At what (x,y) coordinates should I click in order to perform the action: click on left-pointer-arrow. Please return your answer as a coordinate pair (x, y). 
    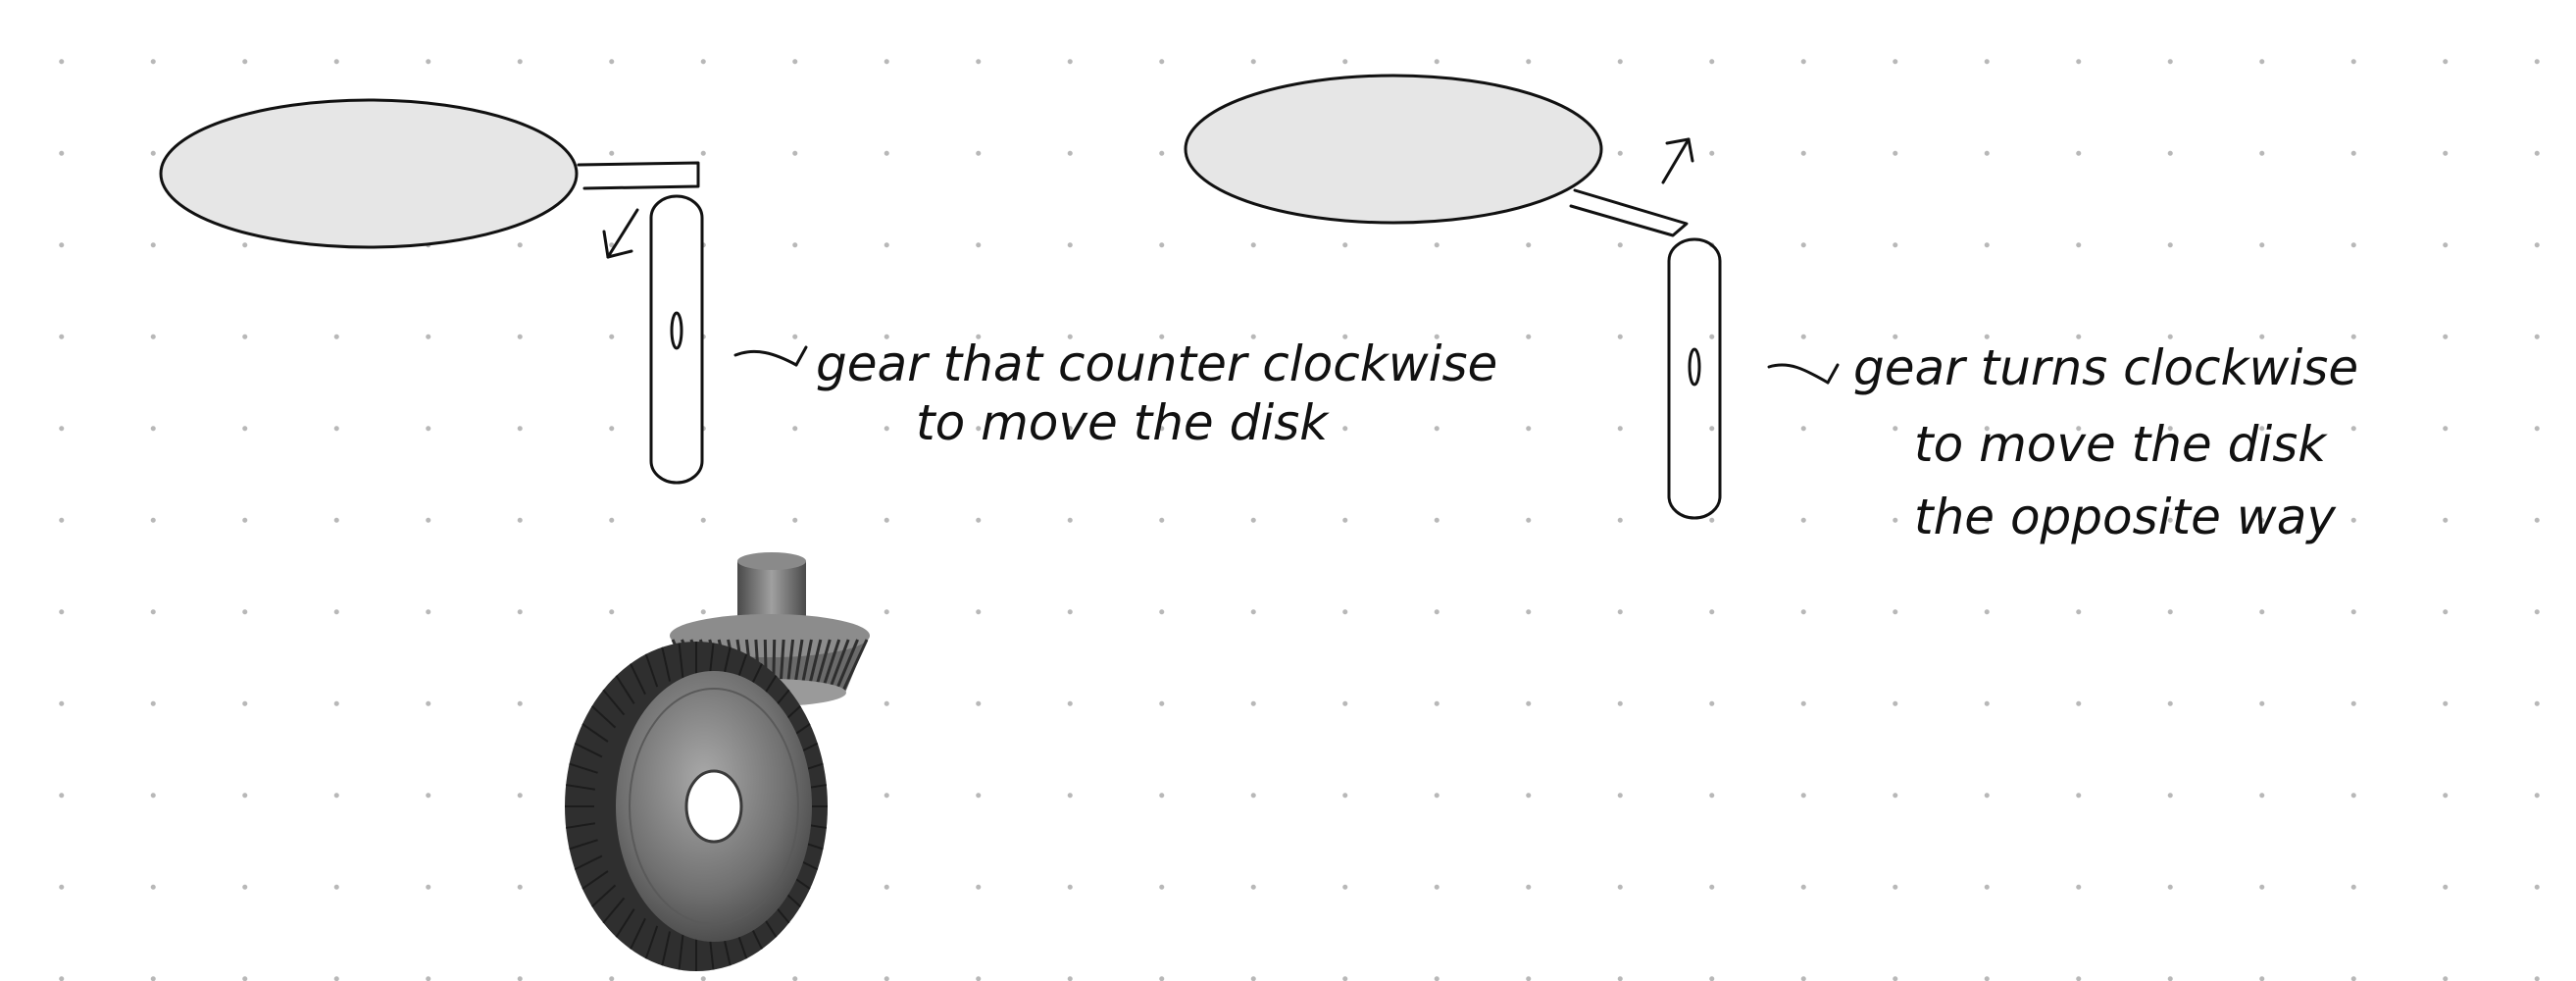
    Looking at the image, I should click on (771, 356).